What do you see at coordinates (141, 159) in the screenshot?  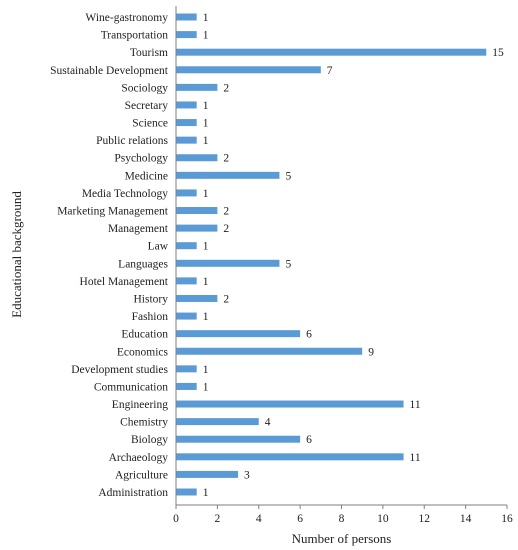 I see `category-label: Psychology` at bounding box center [141, 159].